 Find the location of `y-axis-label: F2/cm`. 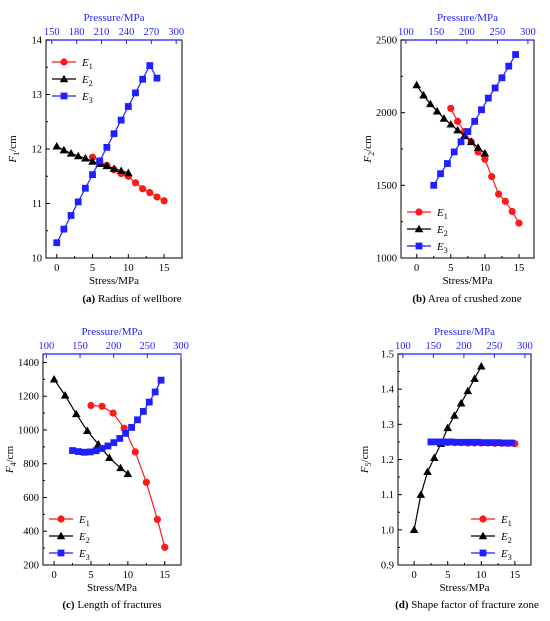

y-axis-label: F2/cm is located at coordinates (369, 149).